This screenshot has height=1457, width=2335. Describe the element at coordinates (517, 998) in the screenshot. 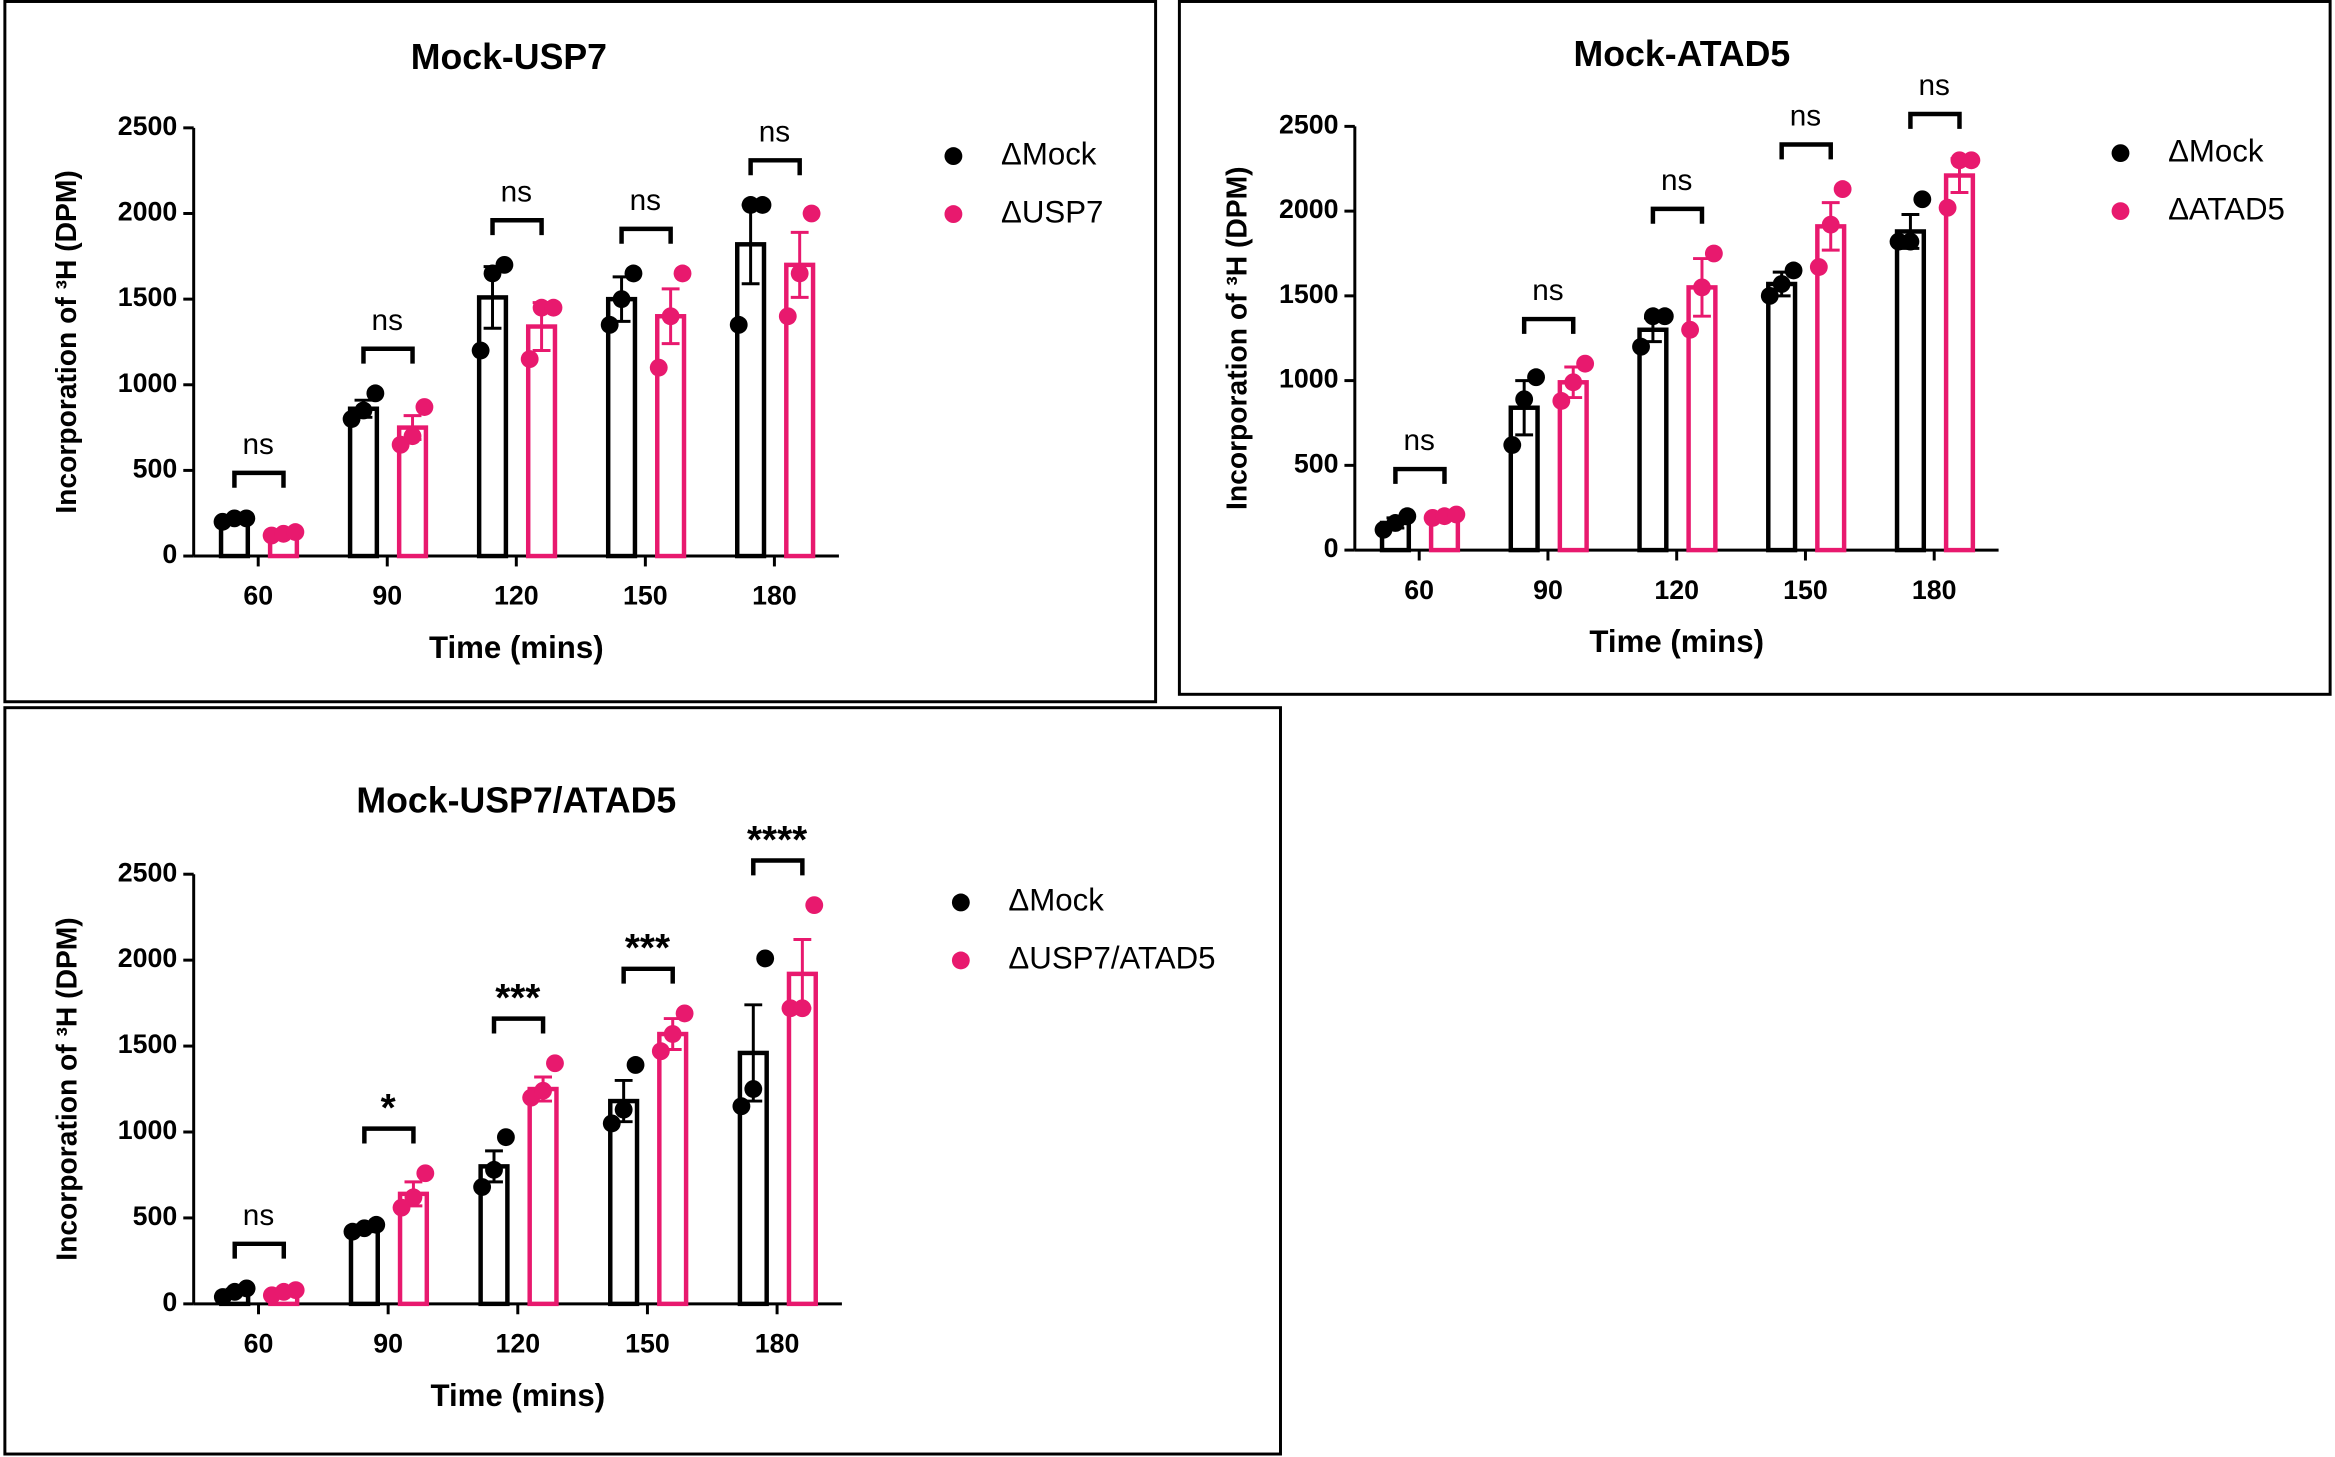

I see `significance-label: ***` at that location.